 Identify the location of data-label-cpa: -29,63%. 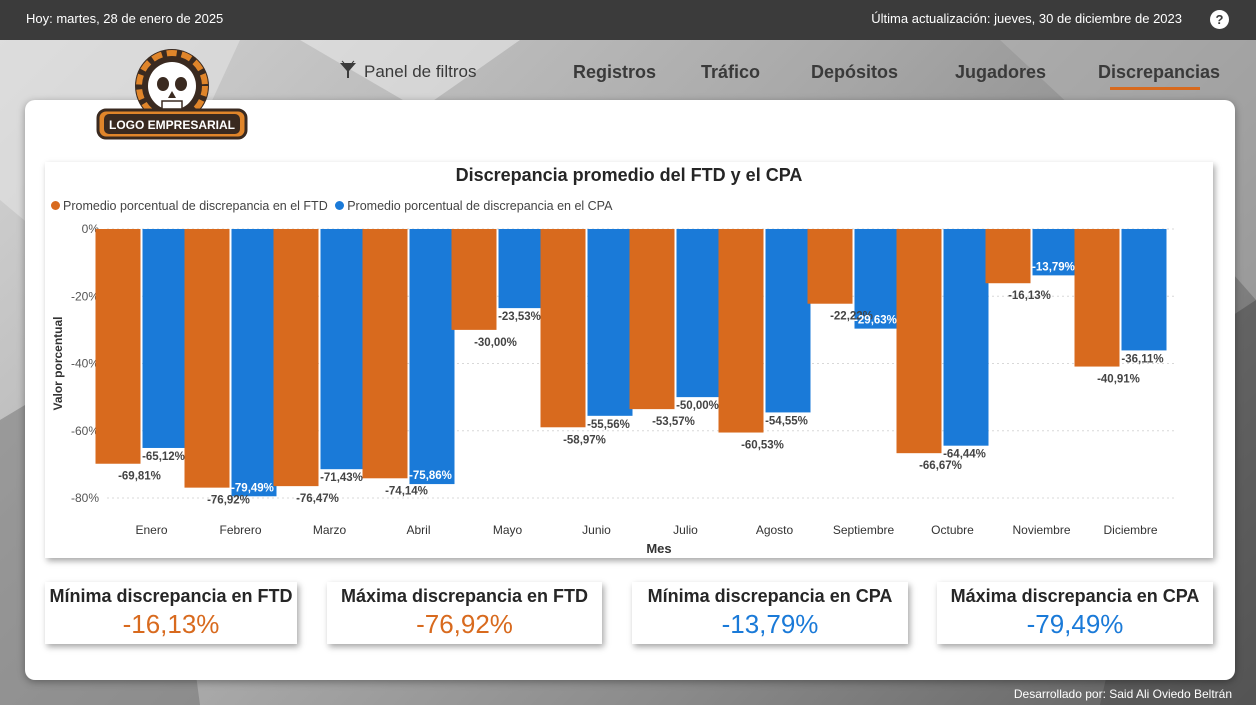
(875, 321).